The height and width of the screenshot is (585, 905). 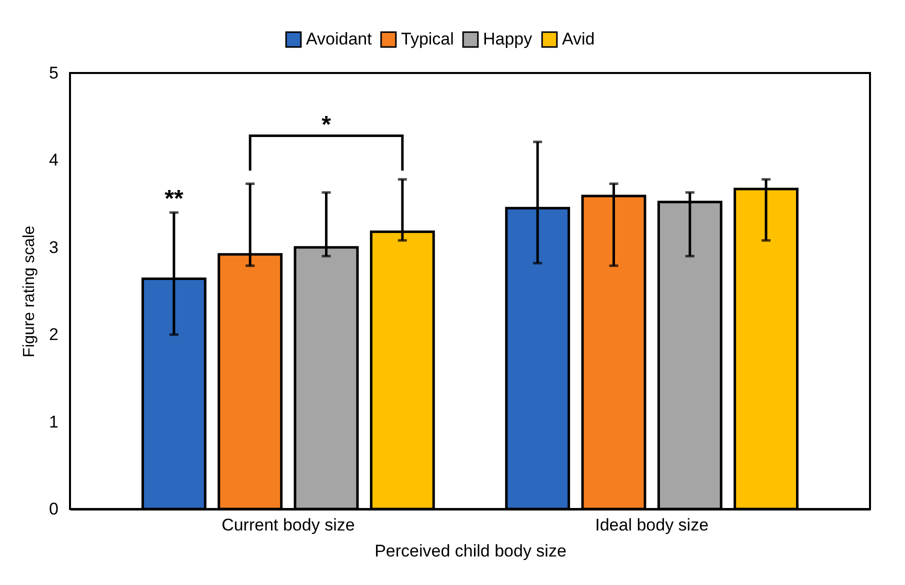 What do you see at coordinates (53, 422) in the screenshot?
I see `y-tick-label: 1` at bounding box center [53, 422].